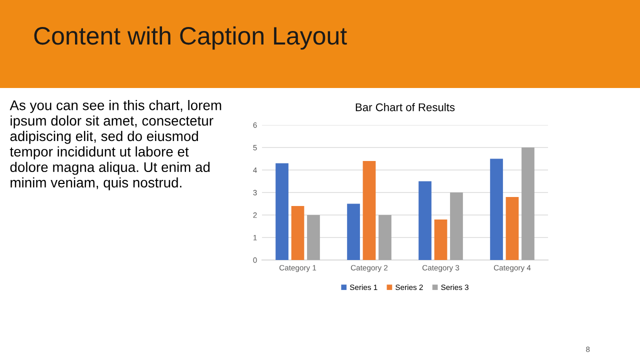 This screenshot has height=360, width=640. What do you see at coordinates (405, 107) in the screenshot?
I see `chart-title: Bar Chart of Results` at bounding box center [405, 107].